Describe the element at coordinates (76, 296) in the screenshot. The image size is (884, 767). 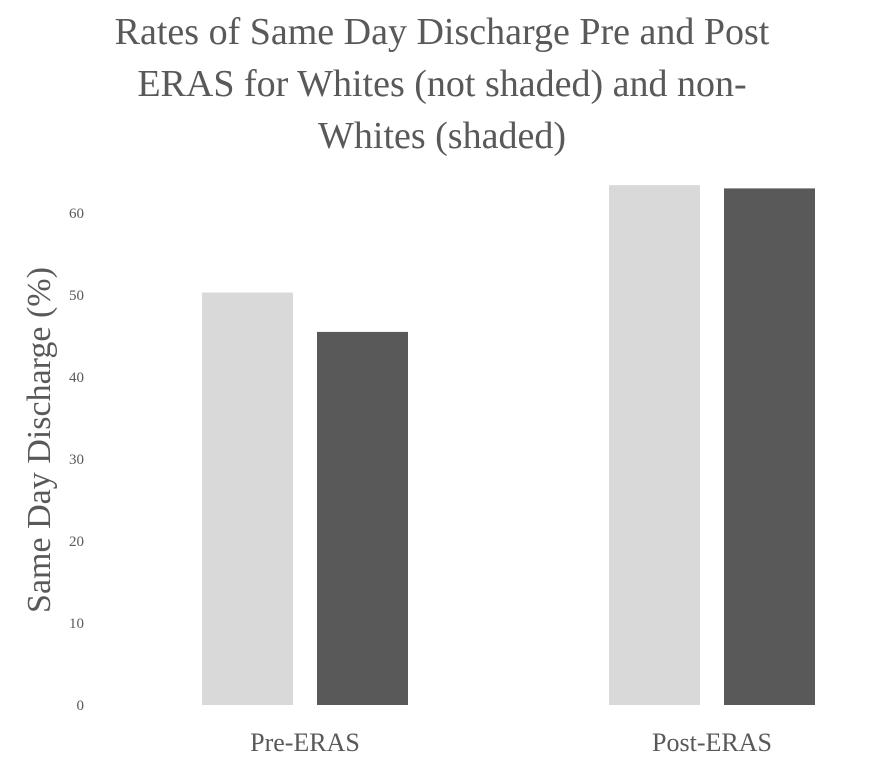
I see `y-tick-label: 50` at that location.